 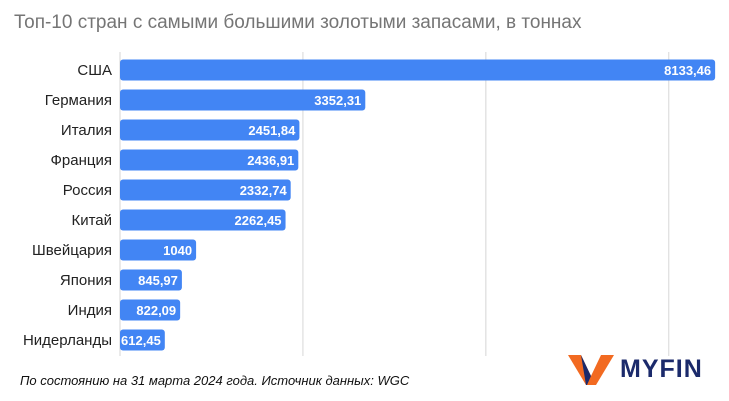 What do you see at coordinates (687, 70) in the screenshot?
I see `value-label-0: 8133,46` at bounding box center [687, 70].